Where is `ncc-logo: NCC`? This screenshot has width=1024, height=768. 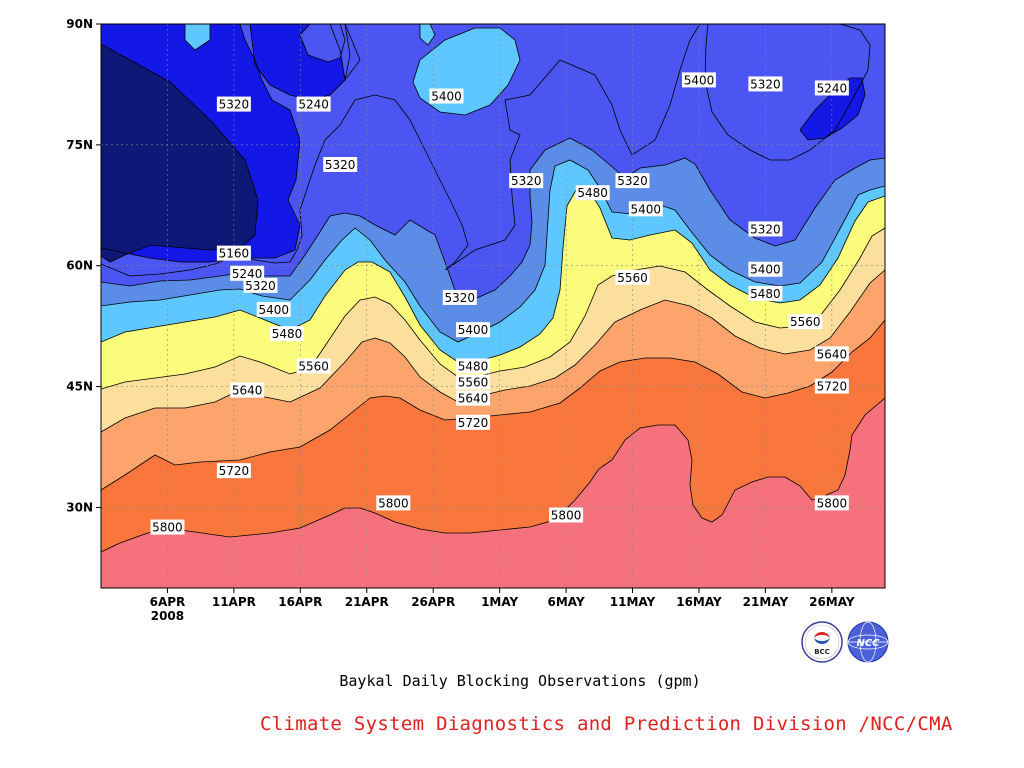 ncc-logo: NCC is located at coordinates (868, 642).